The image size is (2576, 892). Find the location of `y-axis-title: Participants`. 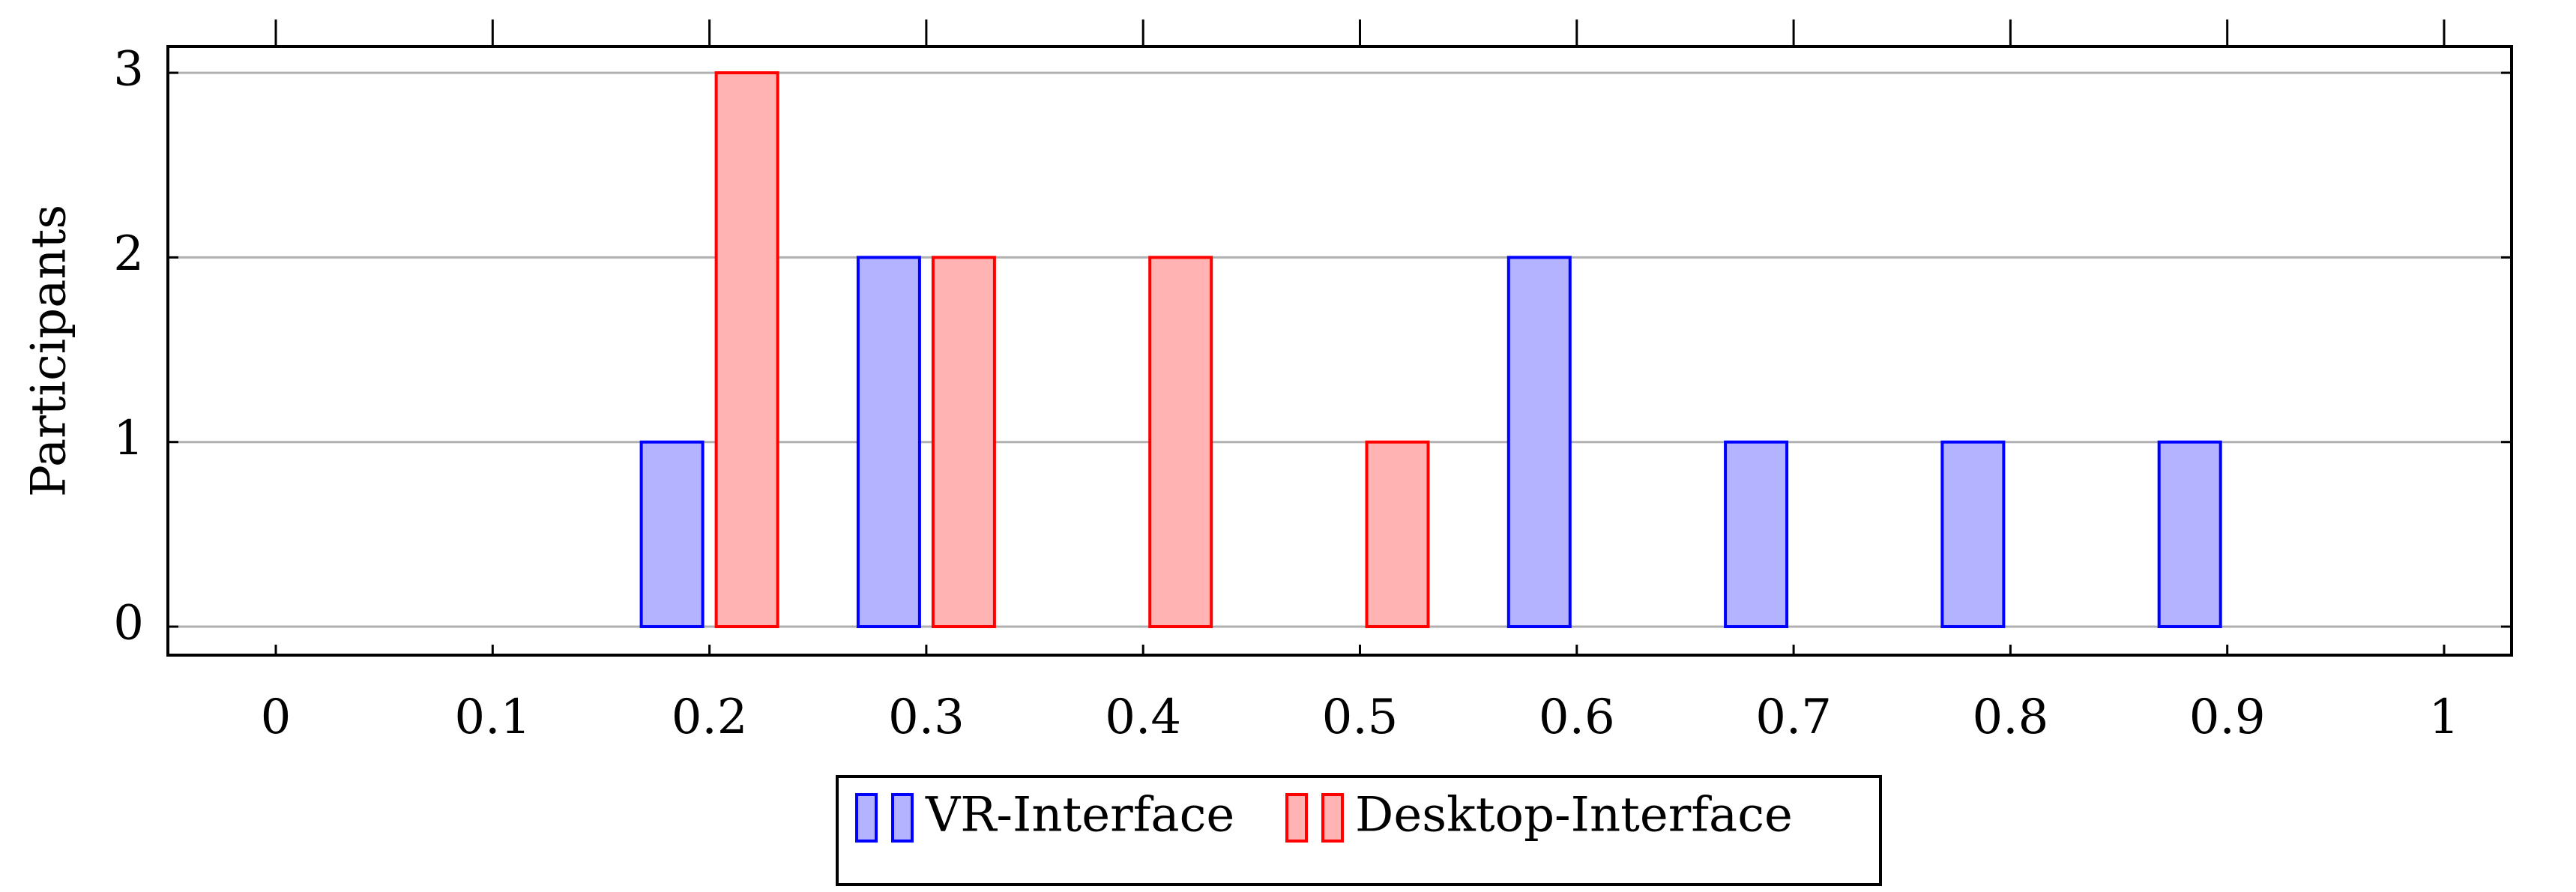

y-axis-title: Participants is located at coordinates (50, 351).